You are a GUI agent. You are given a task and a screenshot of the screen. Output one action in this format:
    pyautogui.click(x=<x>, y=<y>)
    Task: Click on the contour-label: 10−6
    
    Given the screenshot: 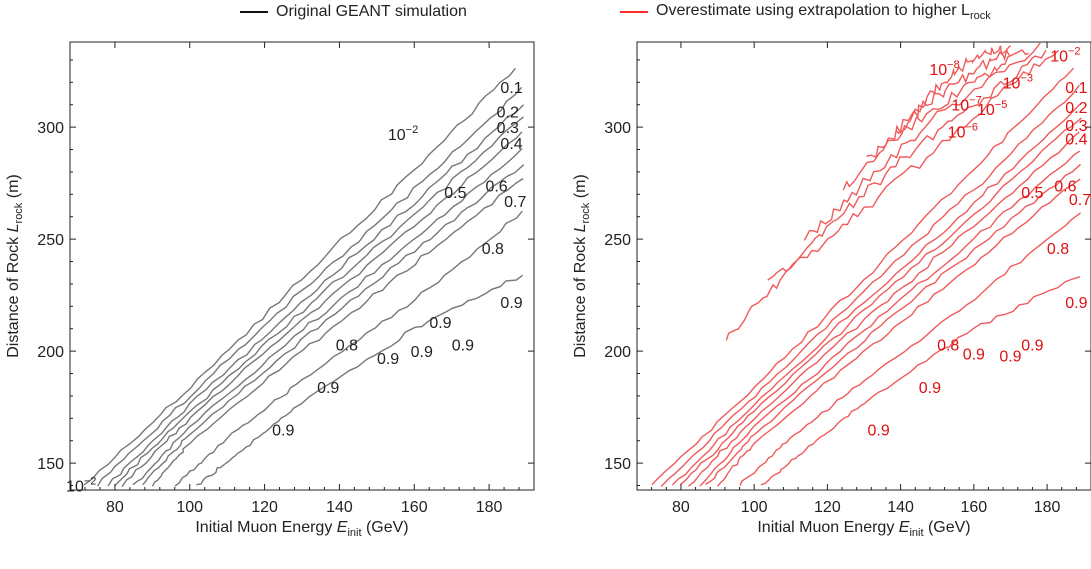 What is the action you would take?
    pyautogui.click(x=963, y=132)
    